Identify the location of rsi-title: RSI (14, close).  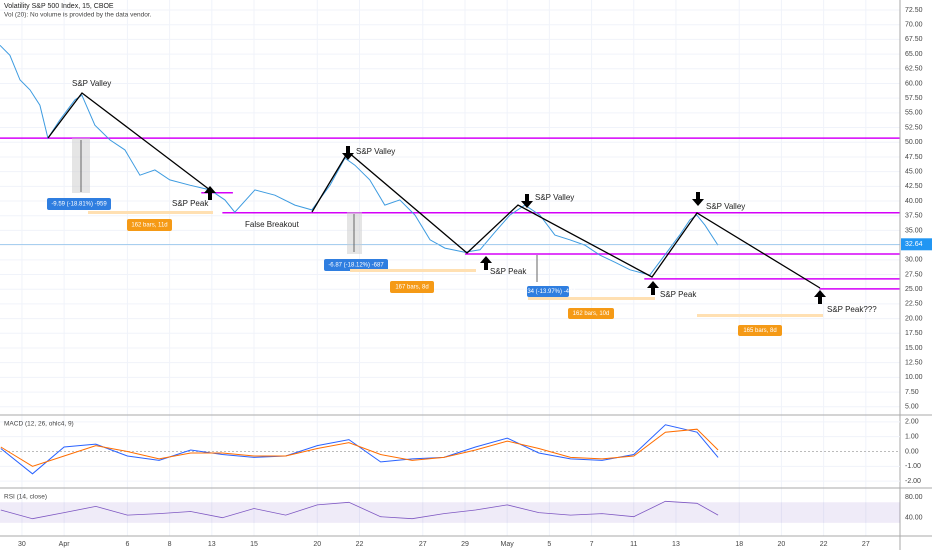
(25, 497).